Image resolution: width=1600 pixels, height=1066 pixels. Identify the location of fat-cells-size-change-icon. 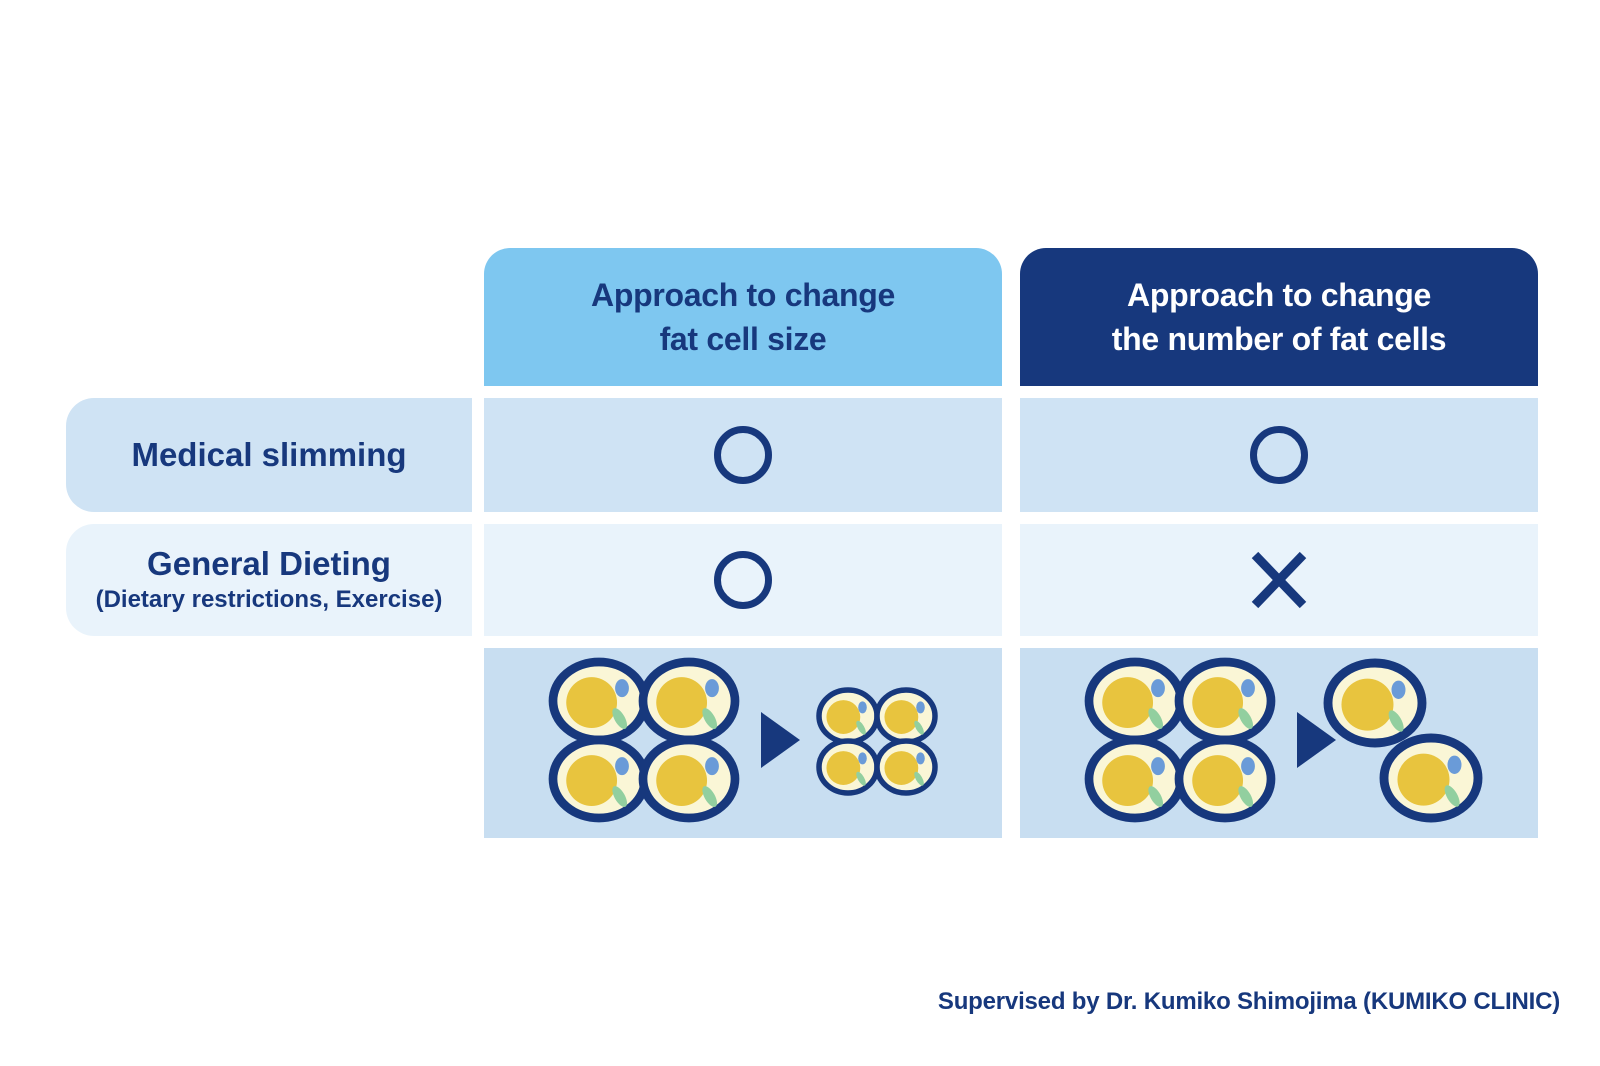
(743, 740).